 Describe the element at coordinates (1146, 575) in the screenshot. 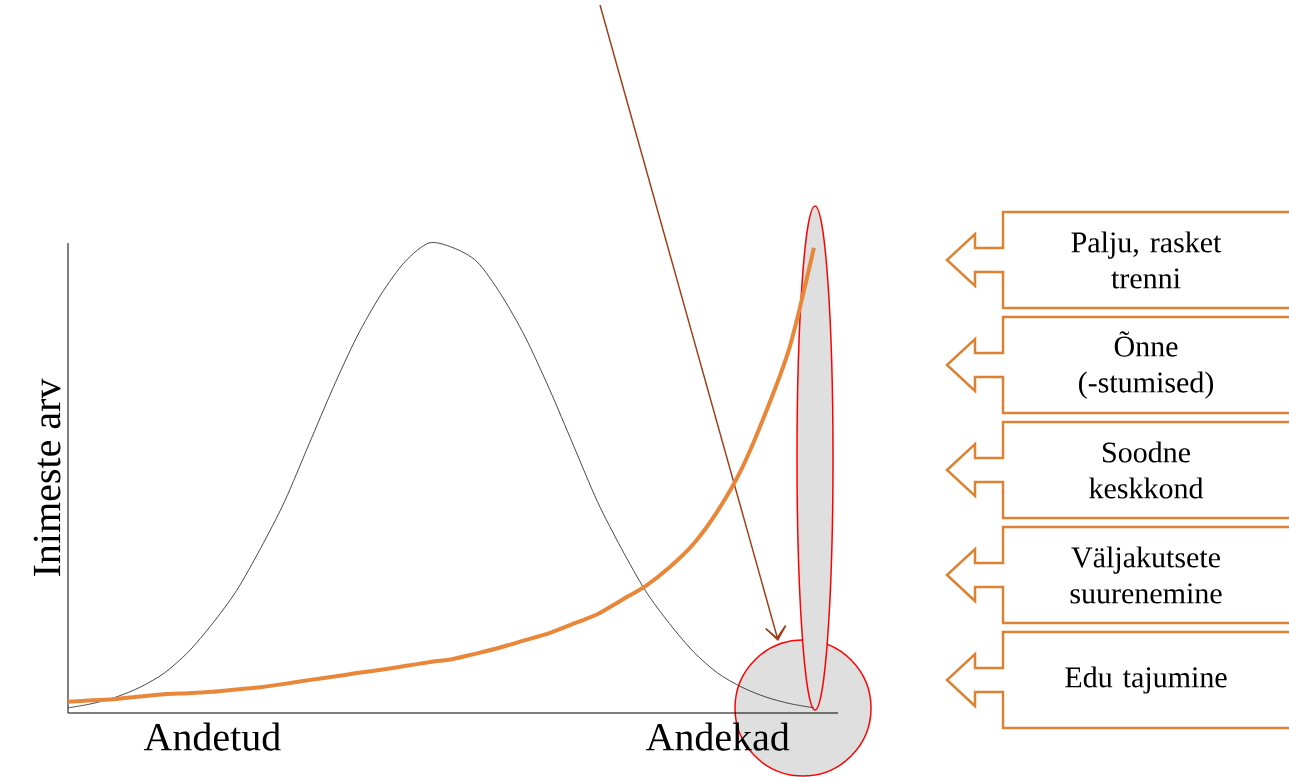

I see `text: Väljakutsete suurenemine` at that location.